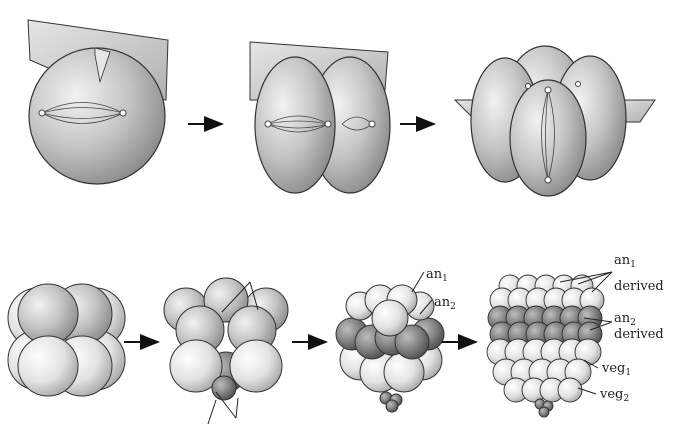  What do you see at coordinates (390, 348) in the screenshot?
I see `thirty-two-cell-stage` at bounding box center [390, 348].